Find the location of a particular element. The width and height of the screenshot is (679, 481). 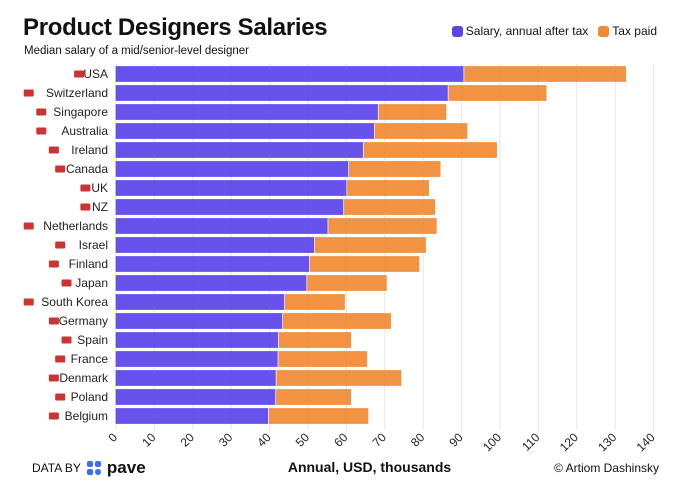

x-tick-label: 70 is located at coordinates (380, 440).